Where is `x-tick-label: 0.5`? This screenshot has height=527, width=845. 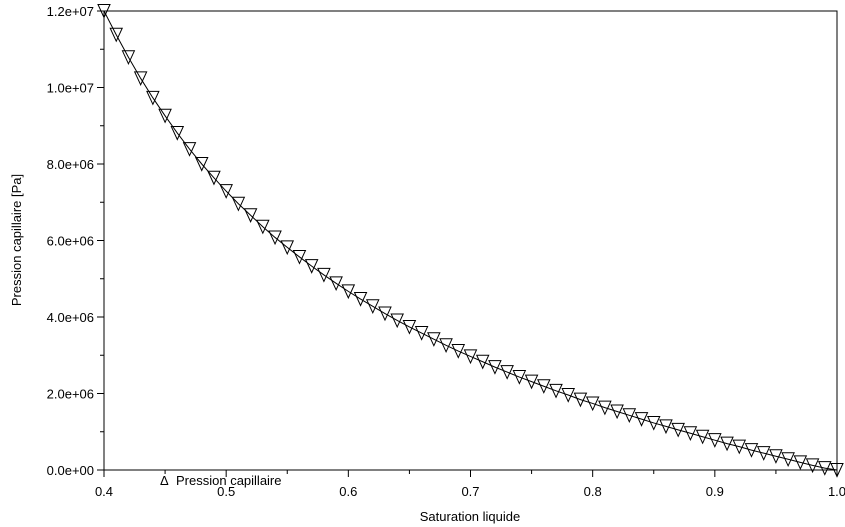
x-tick-label: 0.5 is located at coordinates (226, 491).